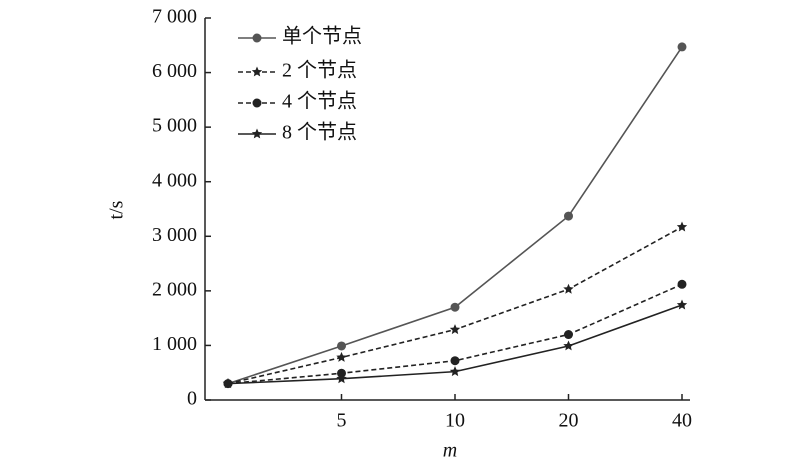  I want to click on y-tick-label: 6 000, so click(174, 71).